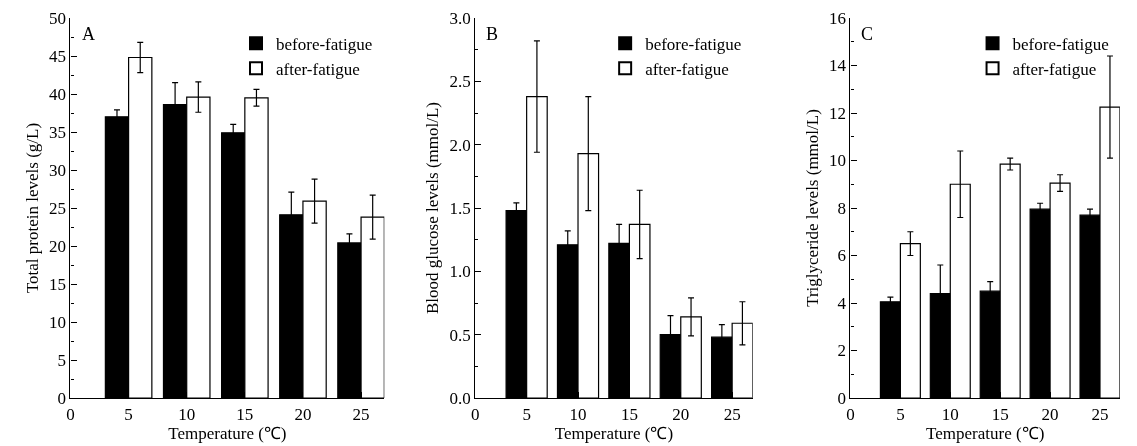  I want to click on chart-title: B, so click(492, 34).